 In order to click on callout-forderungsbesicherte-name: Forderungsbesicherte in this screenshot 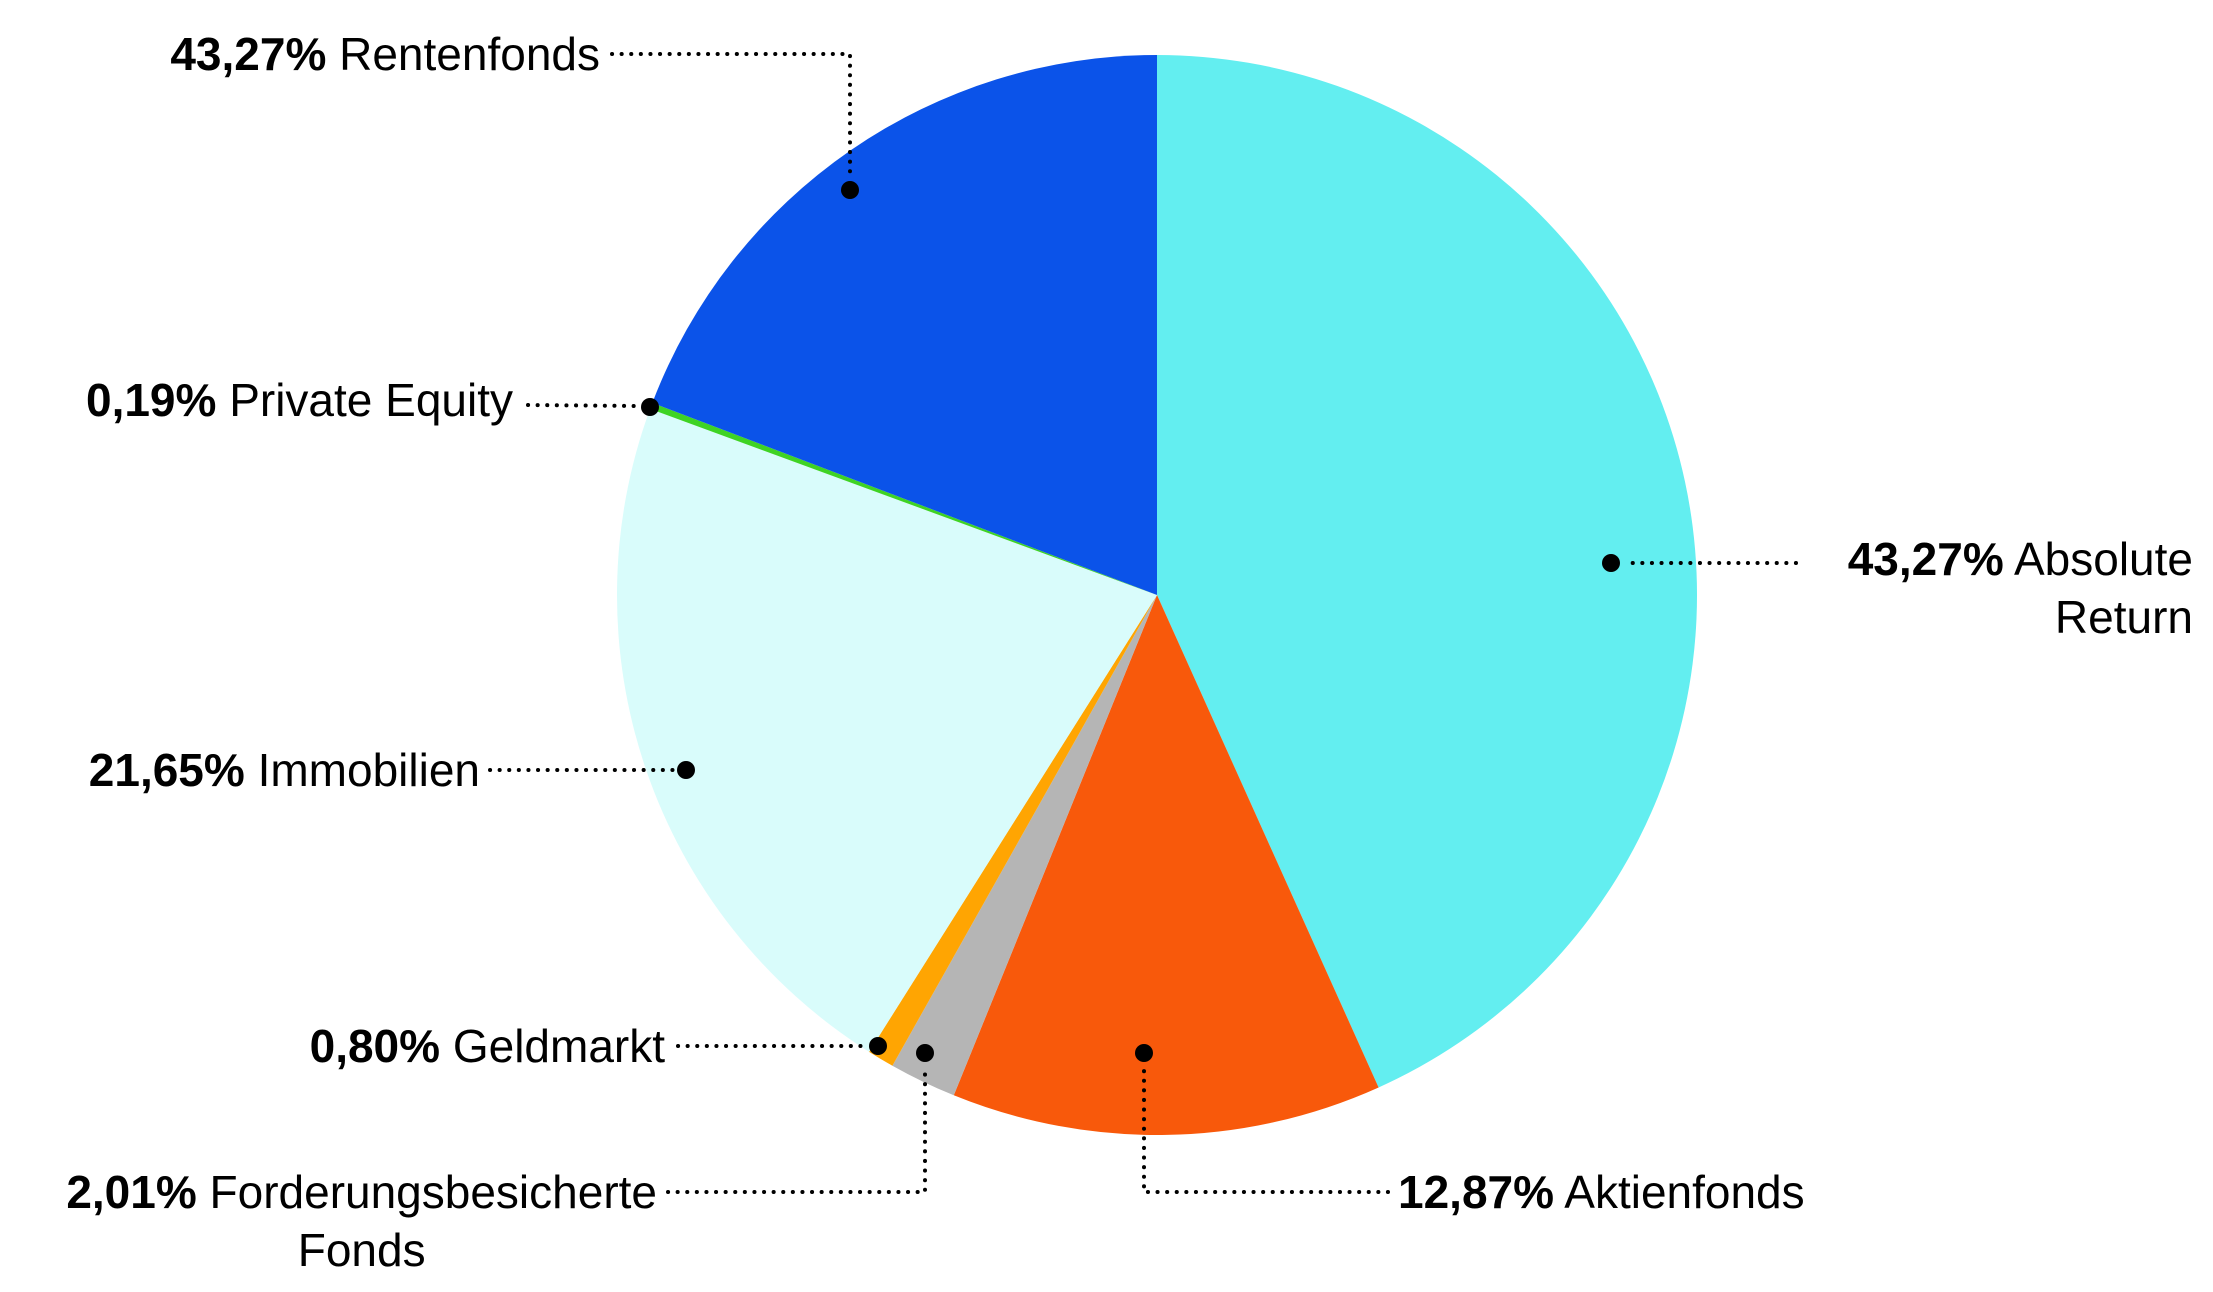, I will do `click(433, 1192)`.